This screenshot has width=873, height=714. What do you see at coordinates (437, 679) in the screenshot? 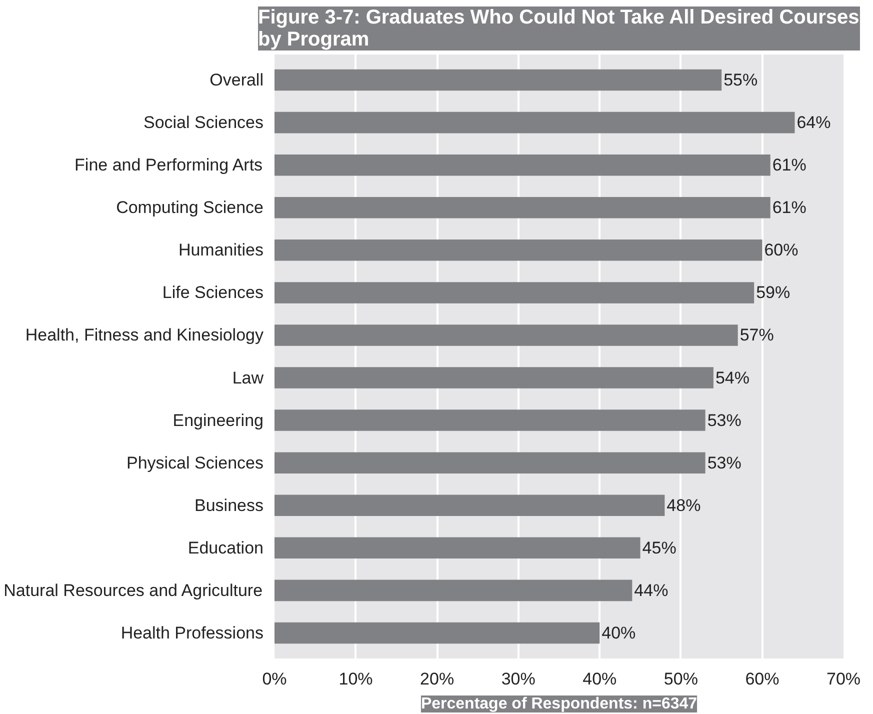
I see `x-tick-label: 20%` at bounding box center [437, 679].